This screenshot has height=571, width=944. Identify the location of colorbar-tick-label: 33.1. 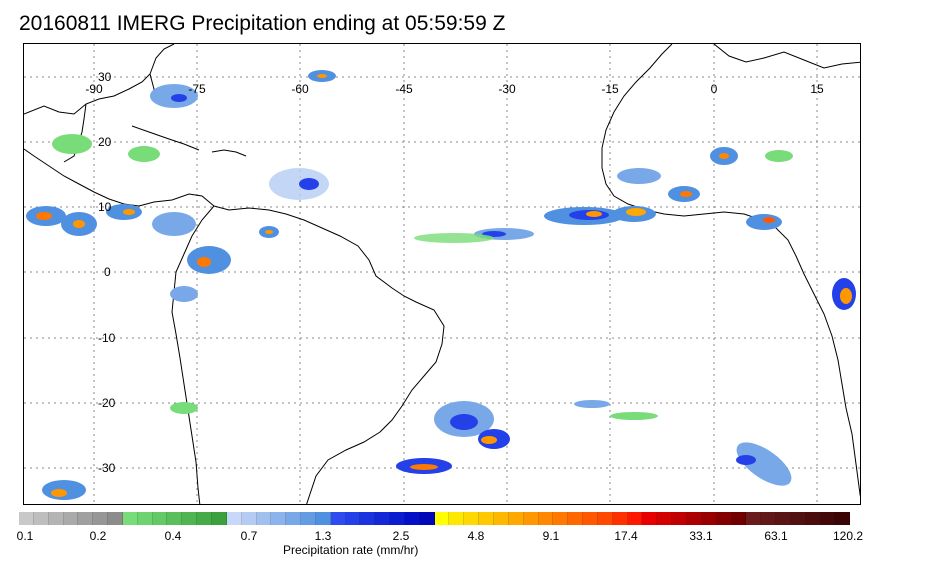
(701, 536).